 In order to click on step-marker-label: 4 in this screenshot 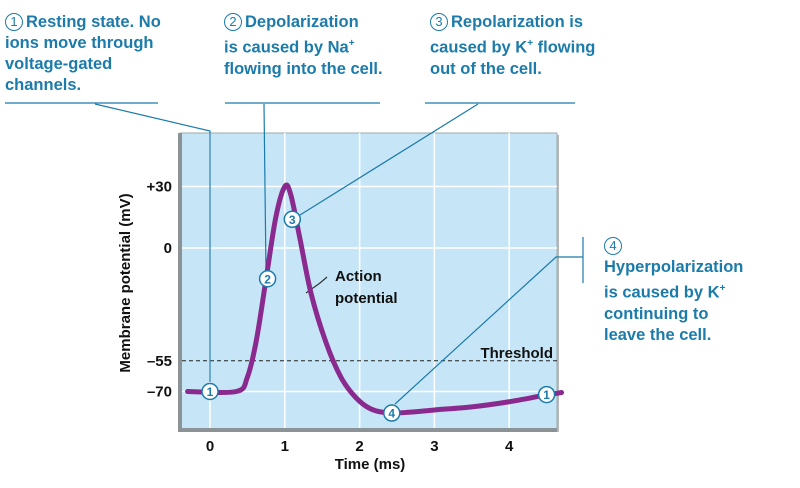, I will do `click(391, 414)`.